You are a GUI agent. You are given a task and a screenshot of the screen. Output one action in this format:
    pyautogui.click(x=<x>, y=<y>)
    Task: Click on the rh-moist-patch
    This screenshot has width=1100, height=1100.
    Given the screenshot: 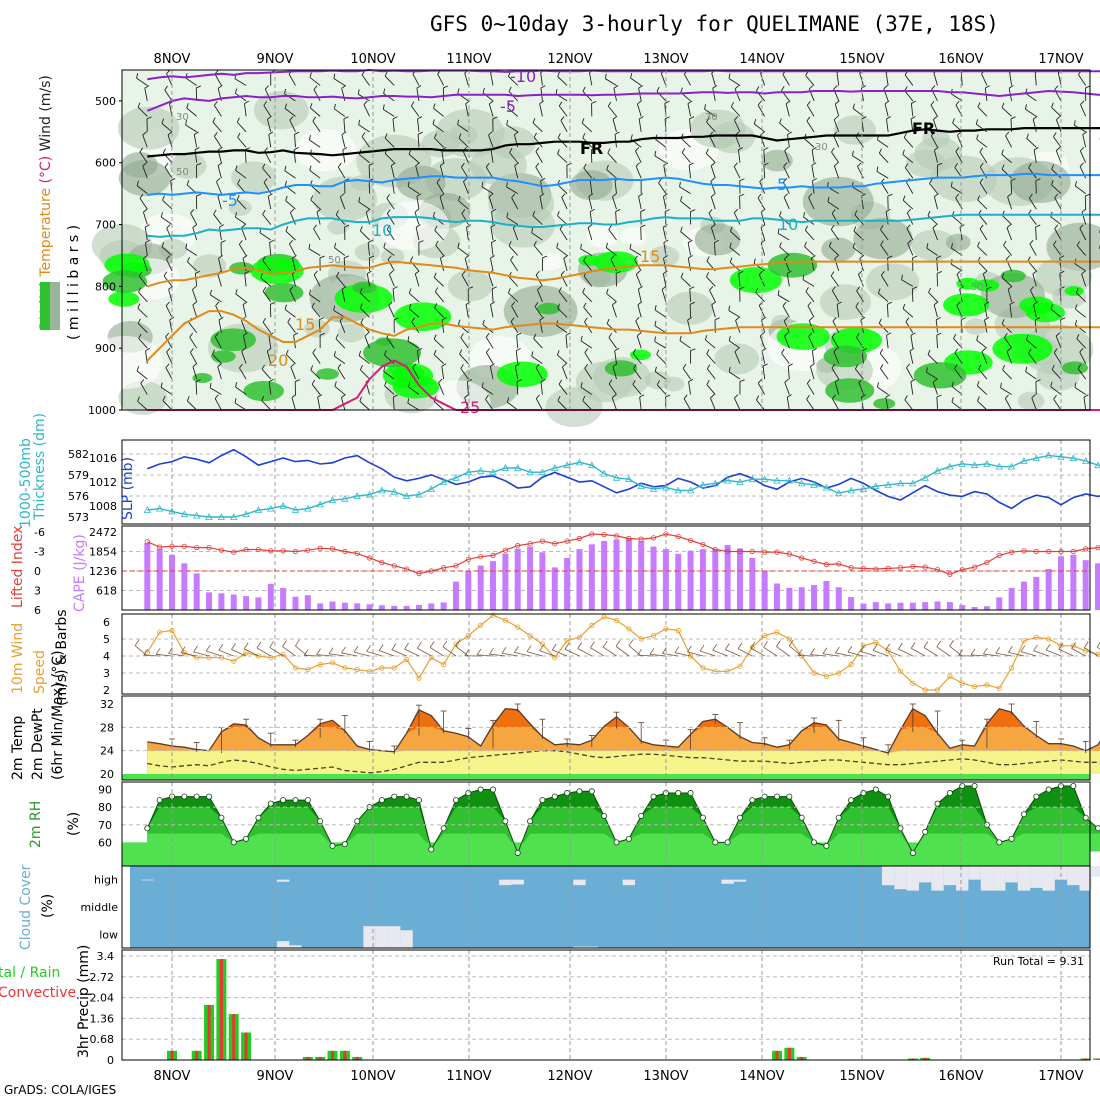 What is the action you would take?
    pyautogui.click(x=548, y=308)
    